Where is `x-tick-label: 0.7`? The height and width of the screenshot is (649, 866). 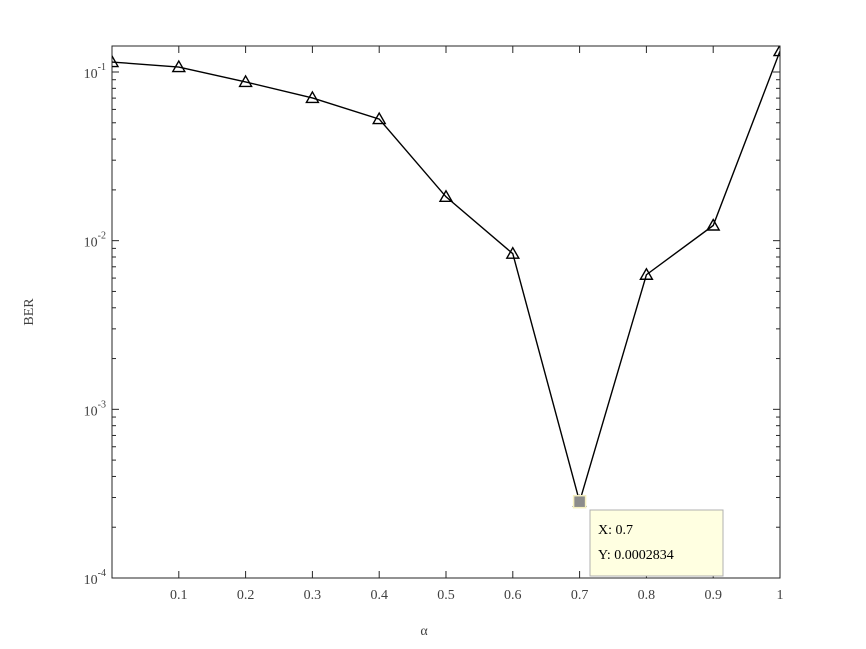
x-tick-label: 0.7 is located at coordinates (580, 595).